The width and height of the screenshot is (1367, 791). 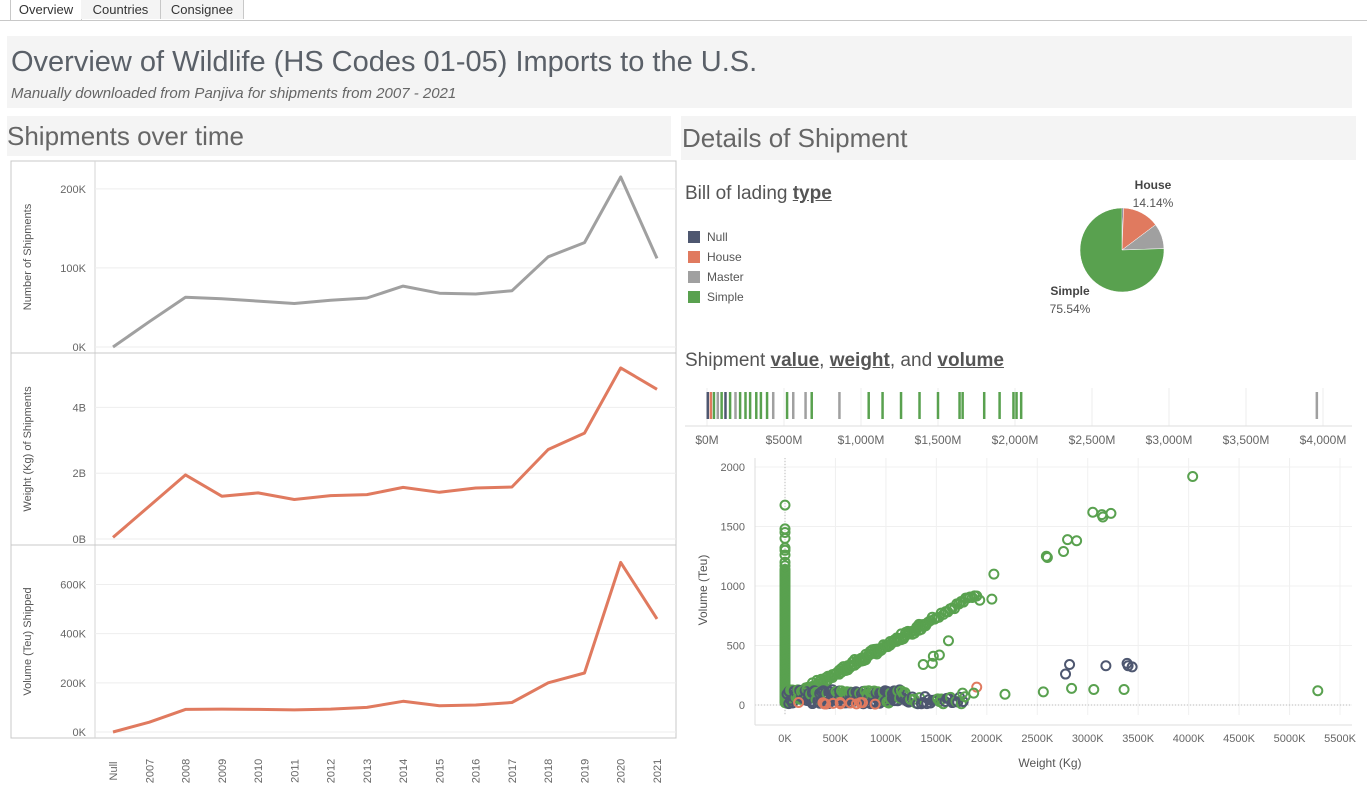 What do you see at coordinates (694, 277) in the screenshot?
I see `legend-swatch-master` at bounding box center [694, 277].